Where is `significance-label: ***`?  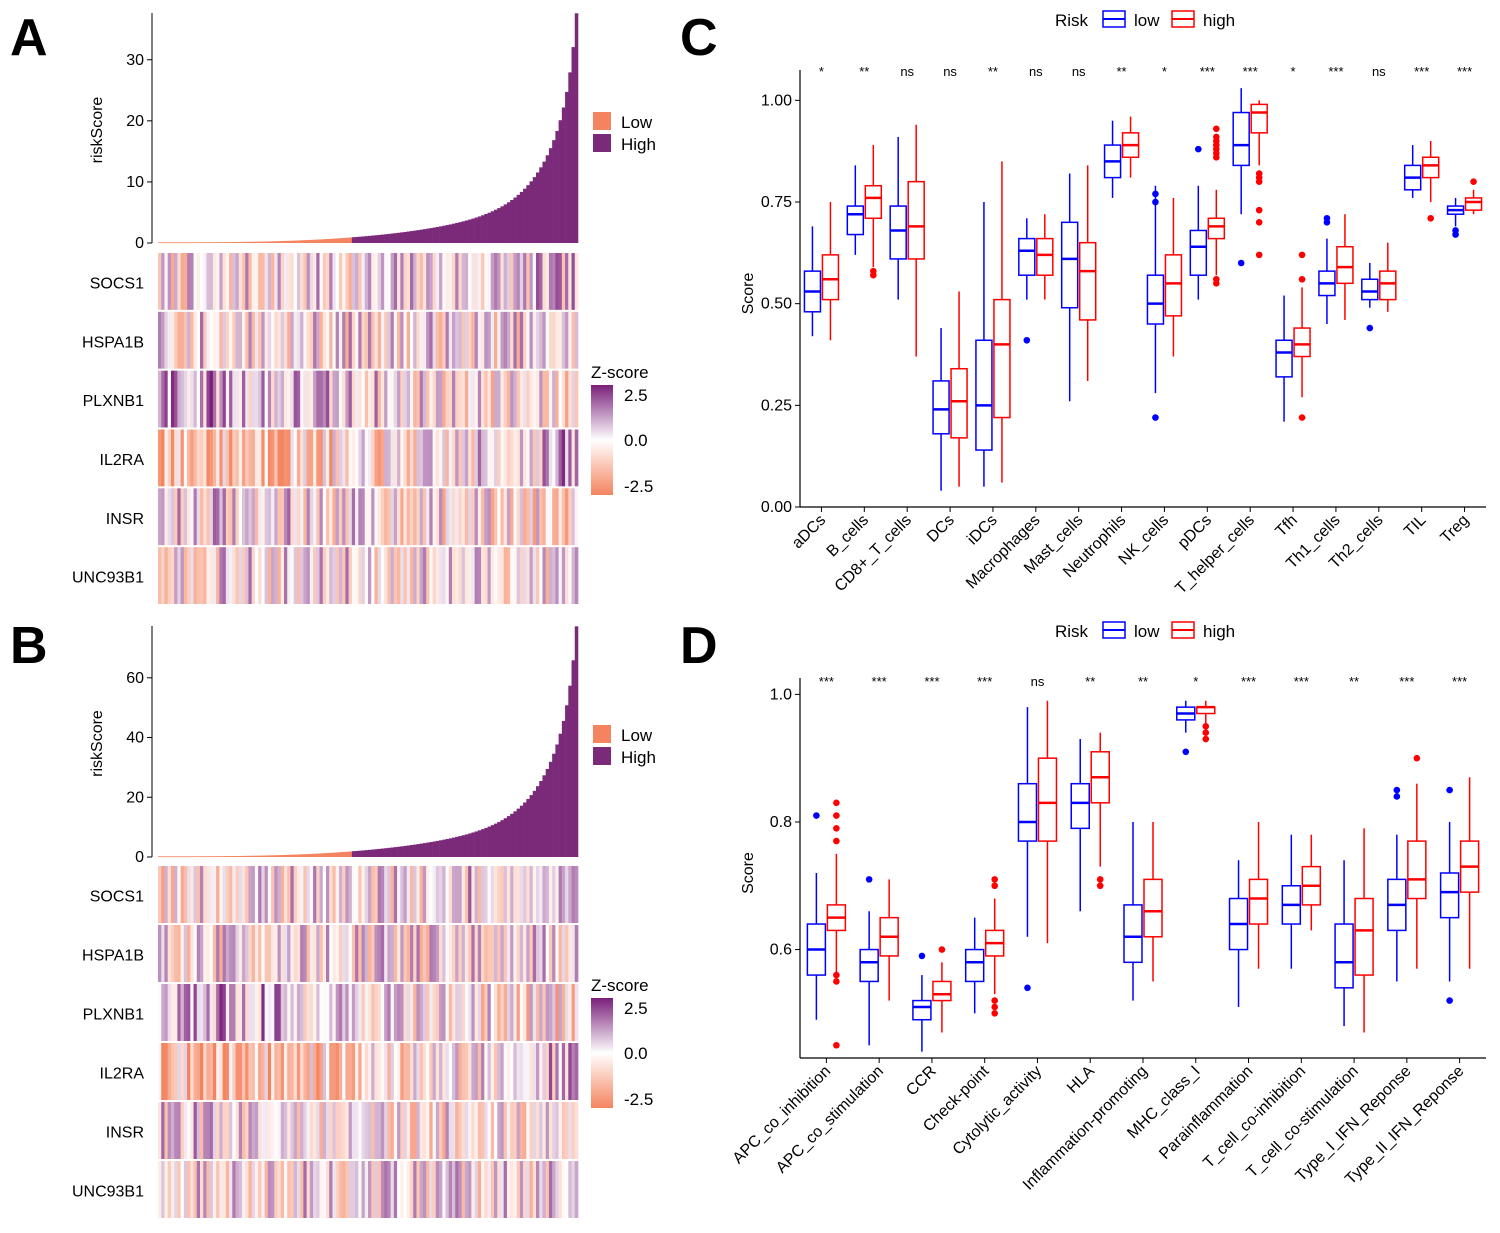
significance-label: *** is located at coordinates (1459, 681).